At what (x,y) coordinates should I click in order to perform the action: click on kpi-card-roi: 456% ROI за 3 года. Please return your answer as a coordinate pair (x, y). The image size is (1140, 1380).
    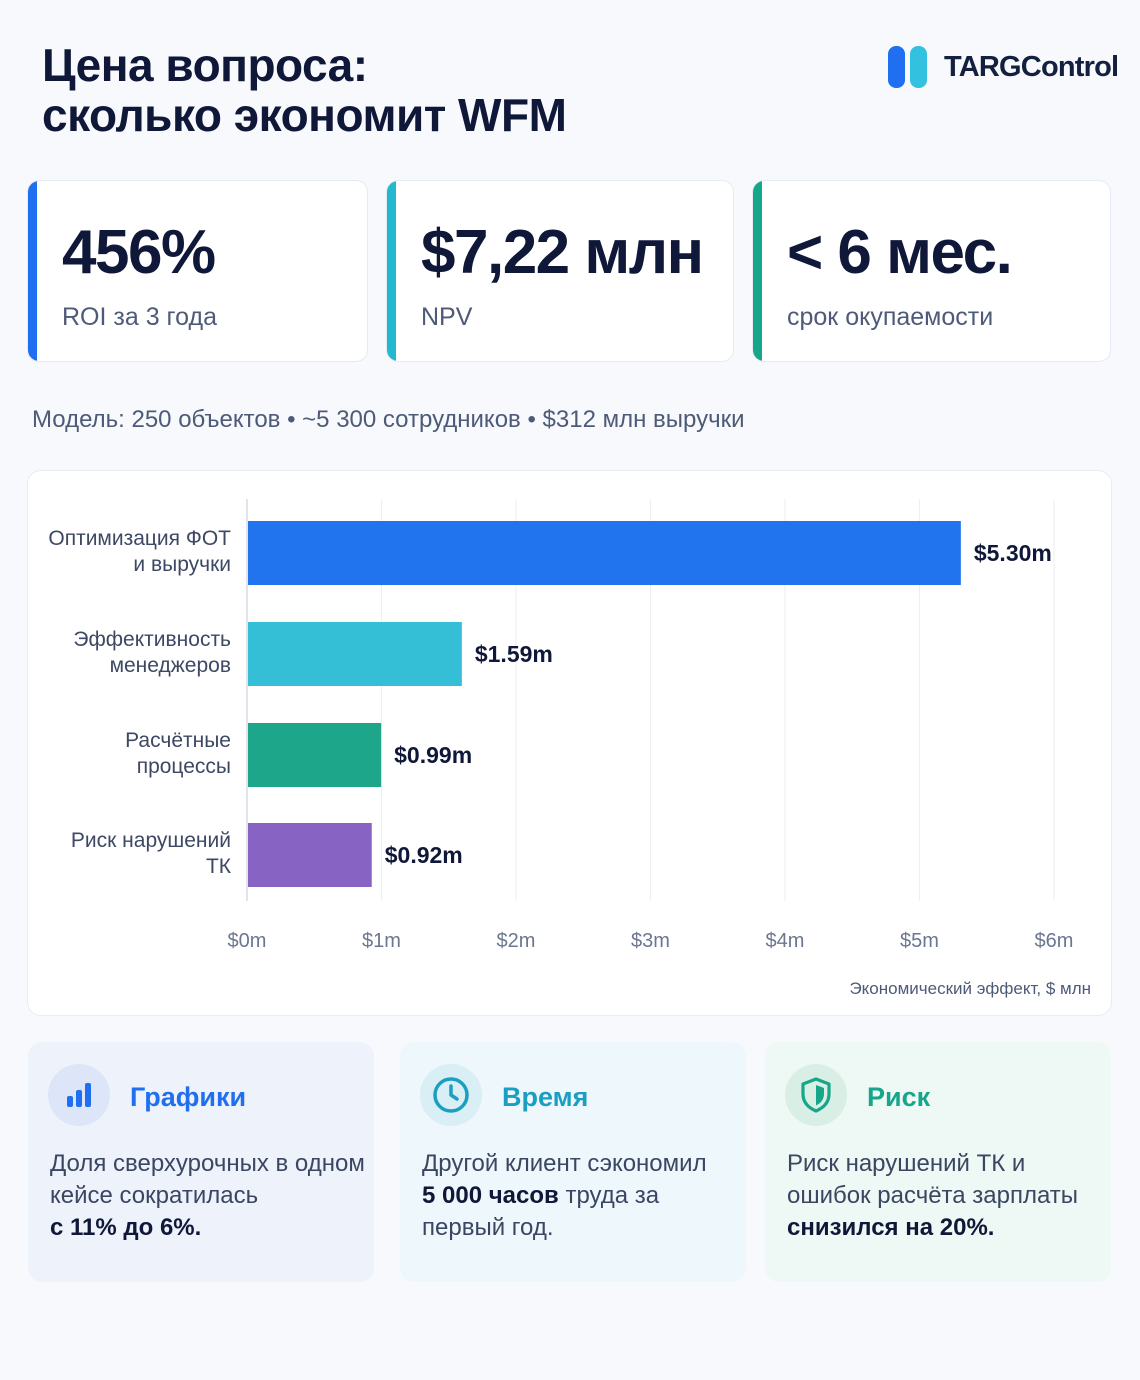
    Looking at the image, I should click on (197, 271).